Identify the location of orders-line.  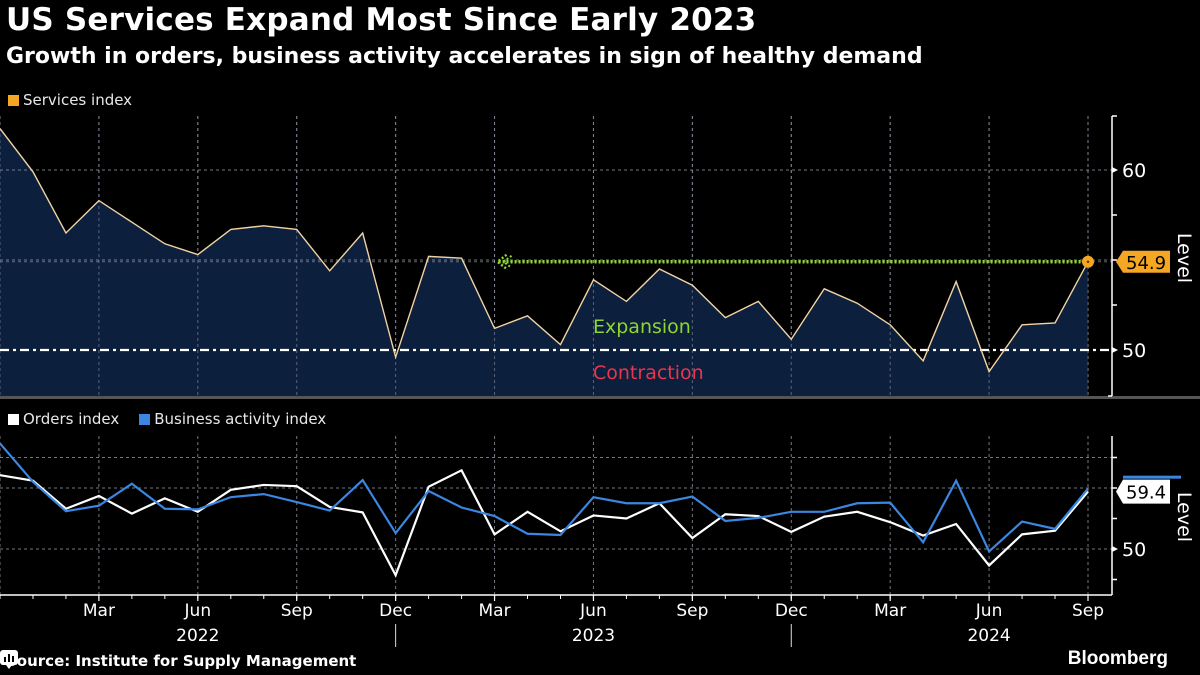
(544, 523).